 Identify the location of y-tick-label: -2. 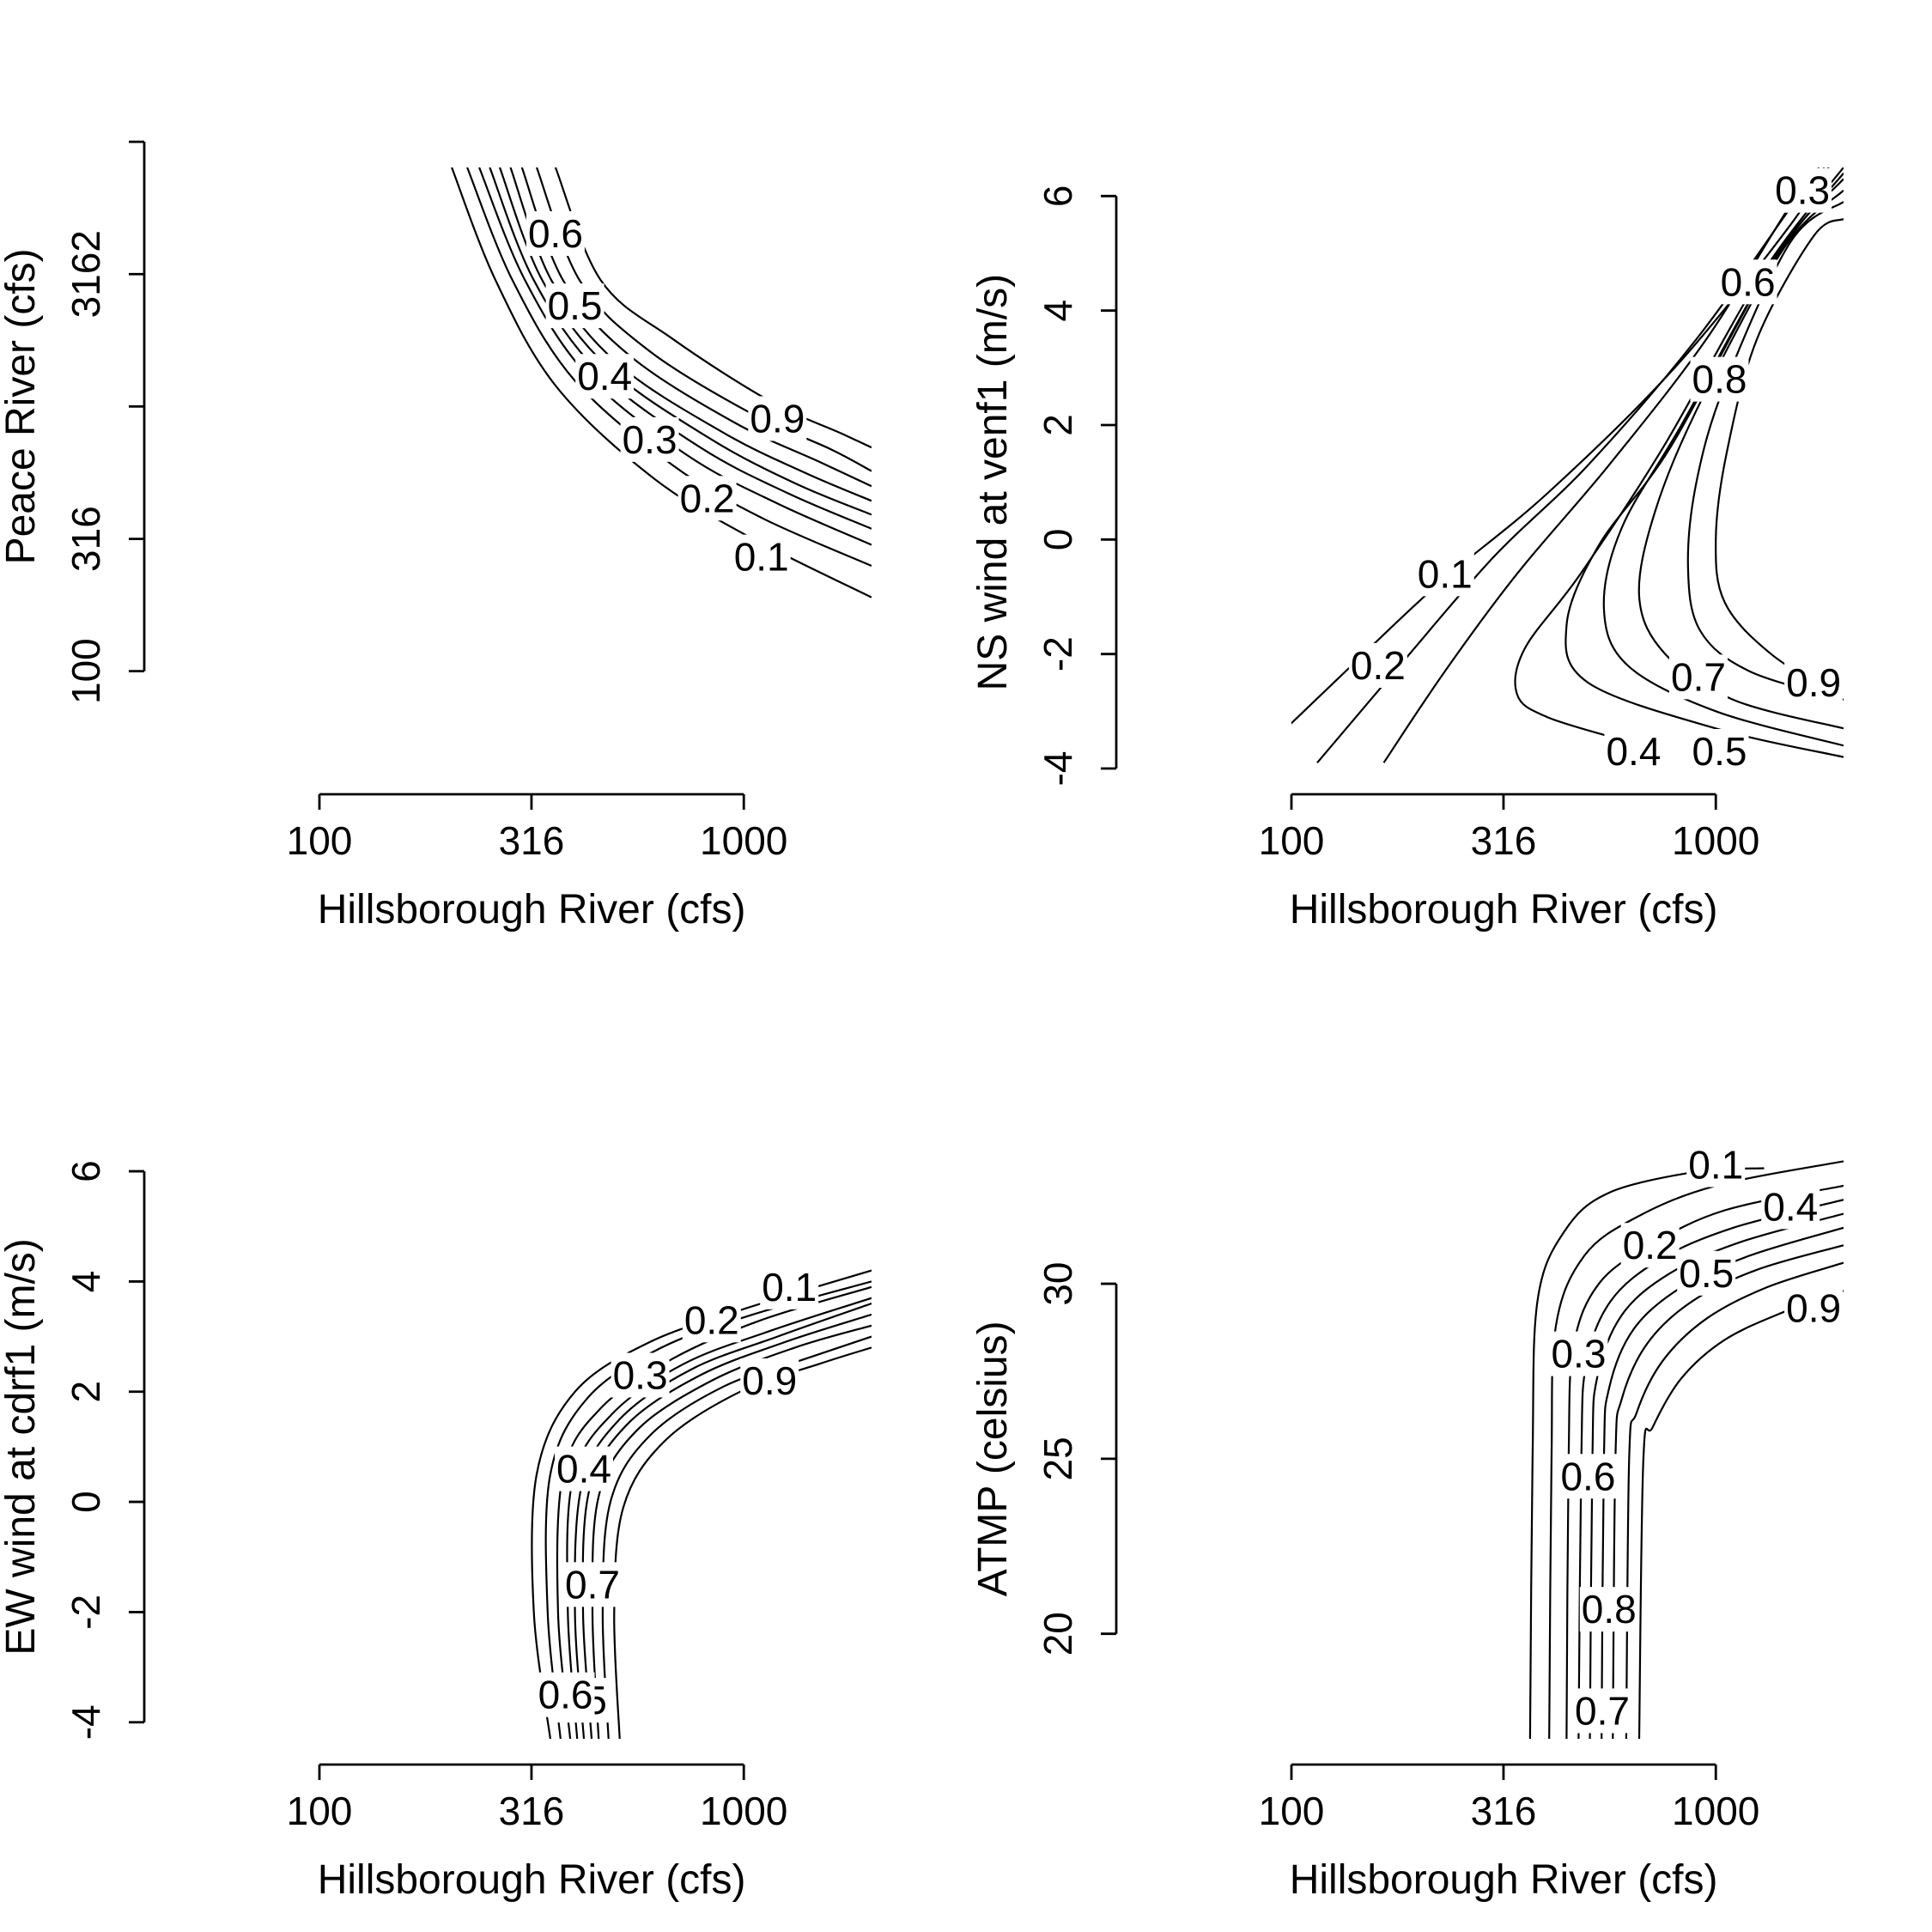
(86, 1612).